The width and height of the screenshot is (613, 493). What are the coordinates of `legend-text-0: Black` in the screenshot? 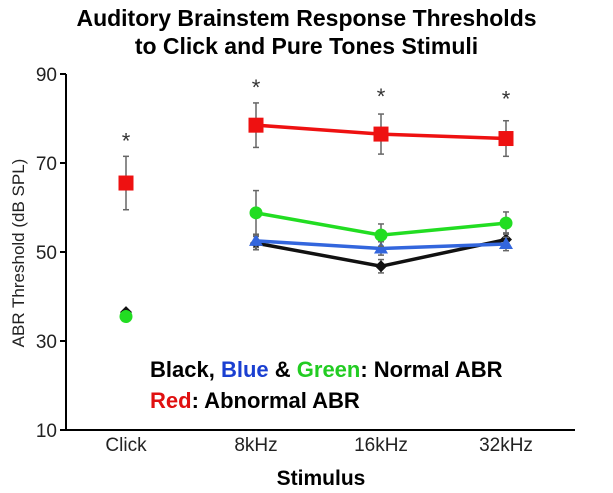 It's located at (179, 369).